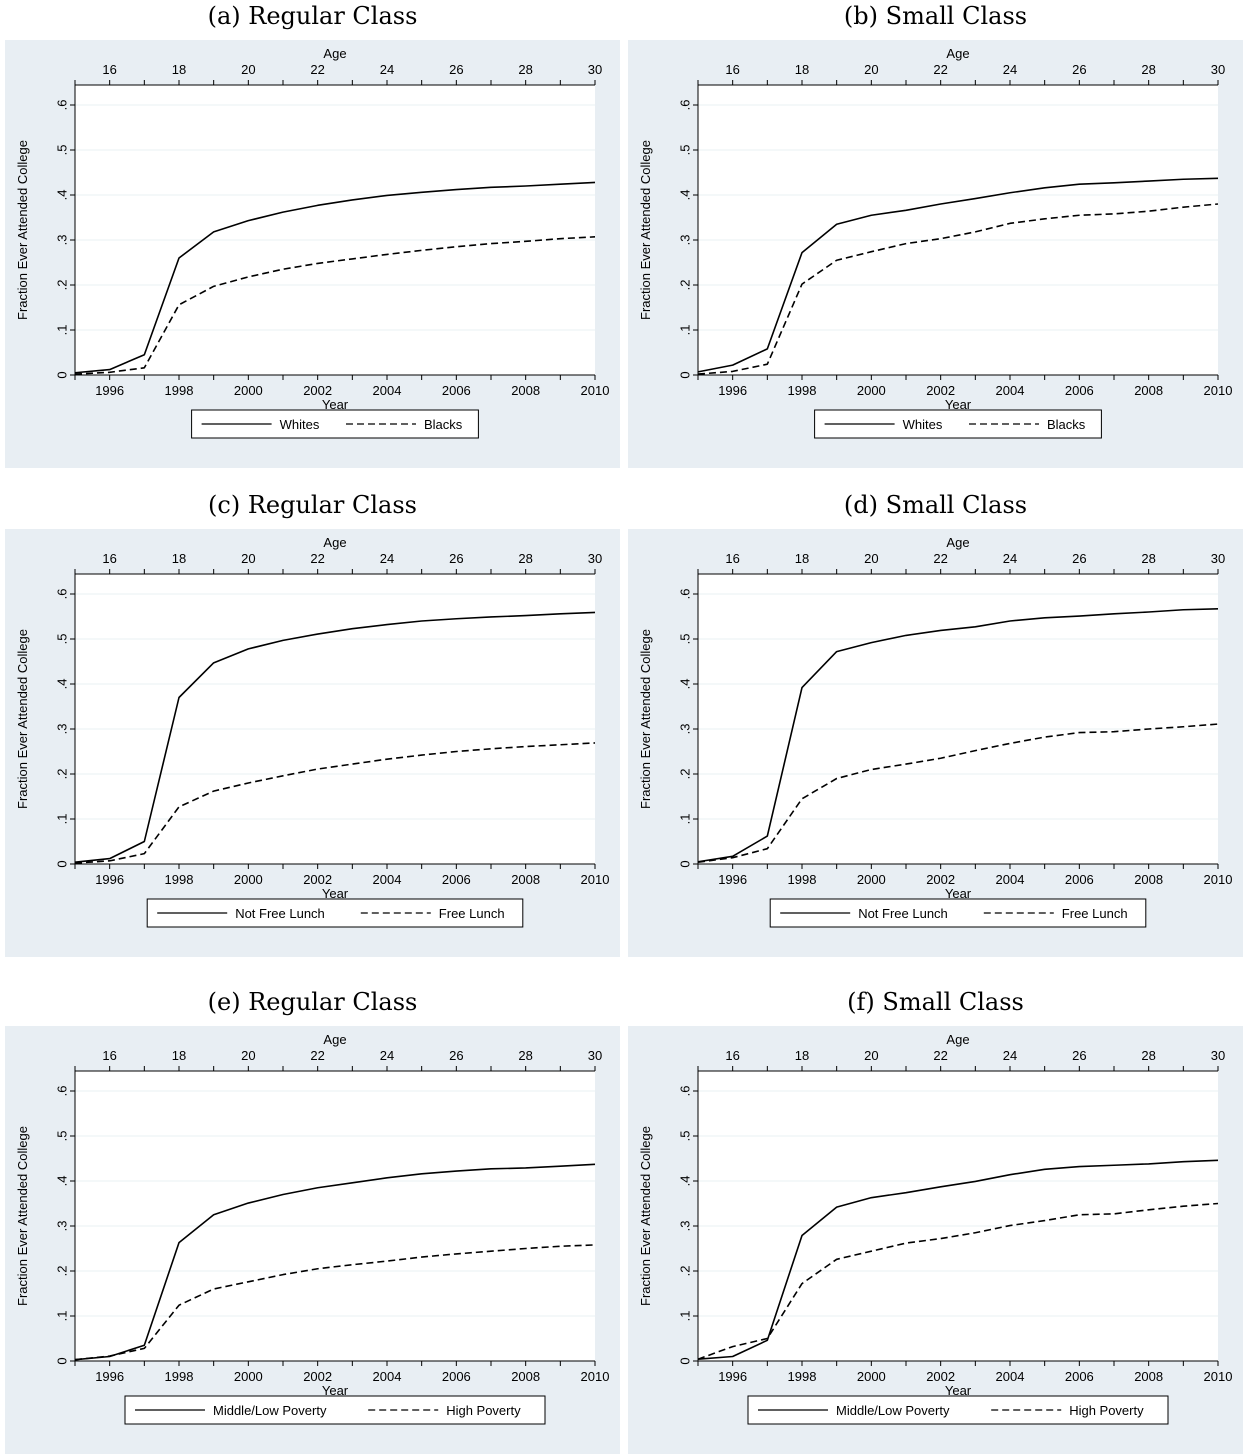  I want to click on x-axis-title: Year, so click(335, 1390).